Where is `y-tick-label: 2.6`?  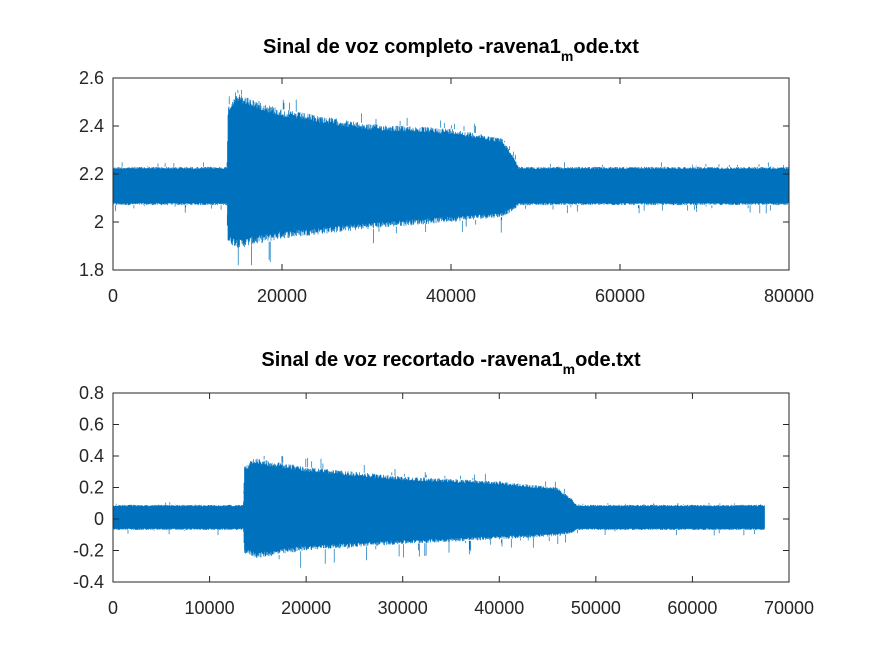
y-tick-label: 2.6 is located at coordinates (91, 78).